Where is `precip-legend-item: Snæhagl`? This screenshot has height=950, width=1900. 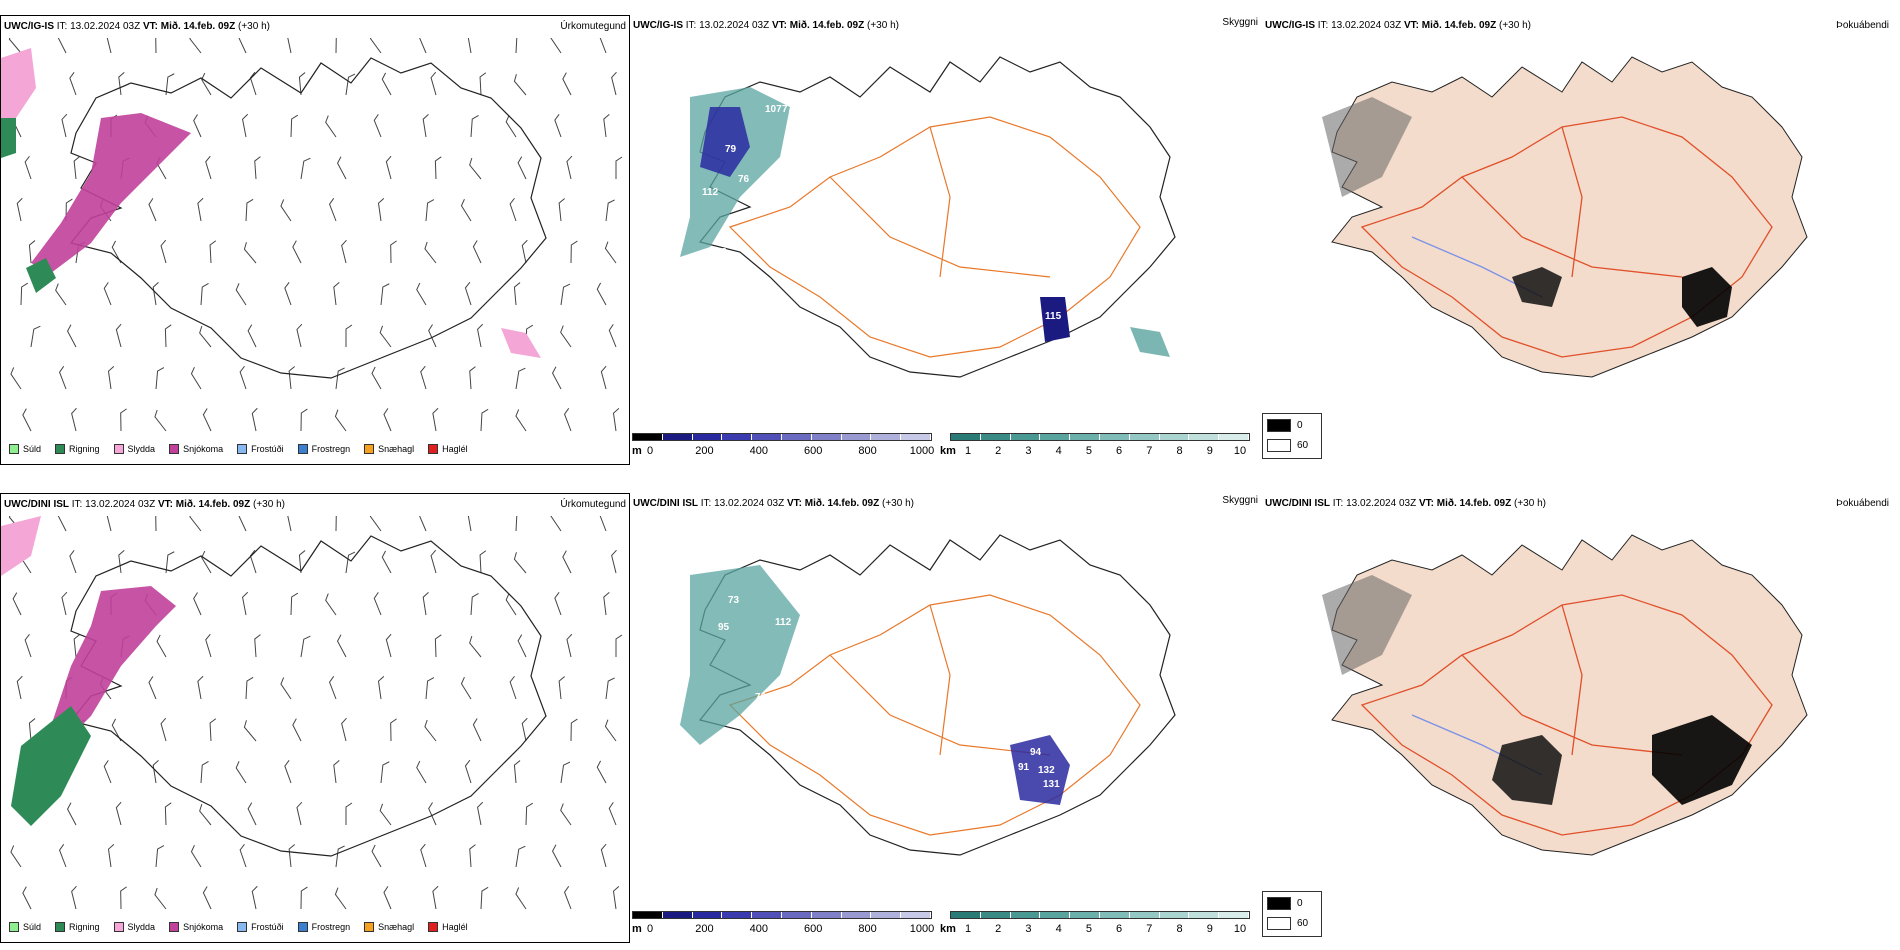
precip-legend-item: Snæhagl is located at coordinates (389, 449).